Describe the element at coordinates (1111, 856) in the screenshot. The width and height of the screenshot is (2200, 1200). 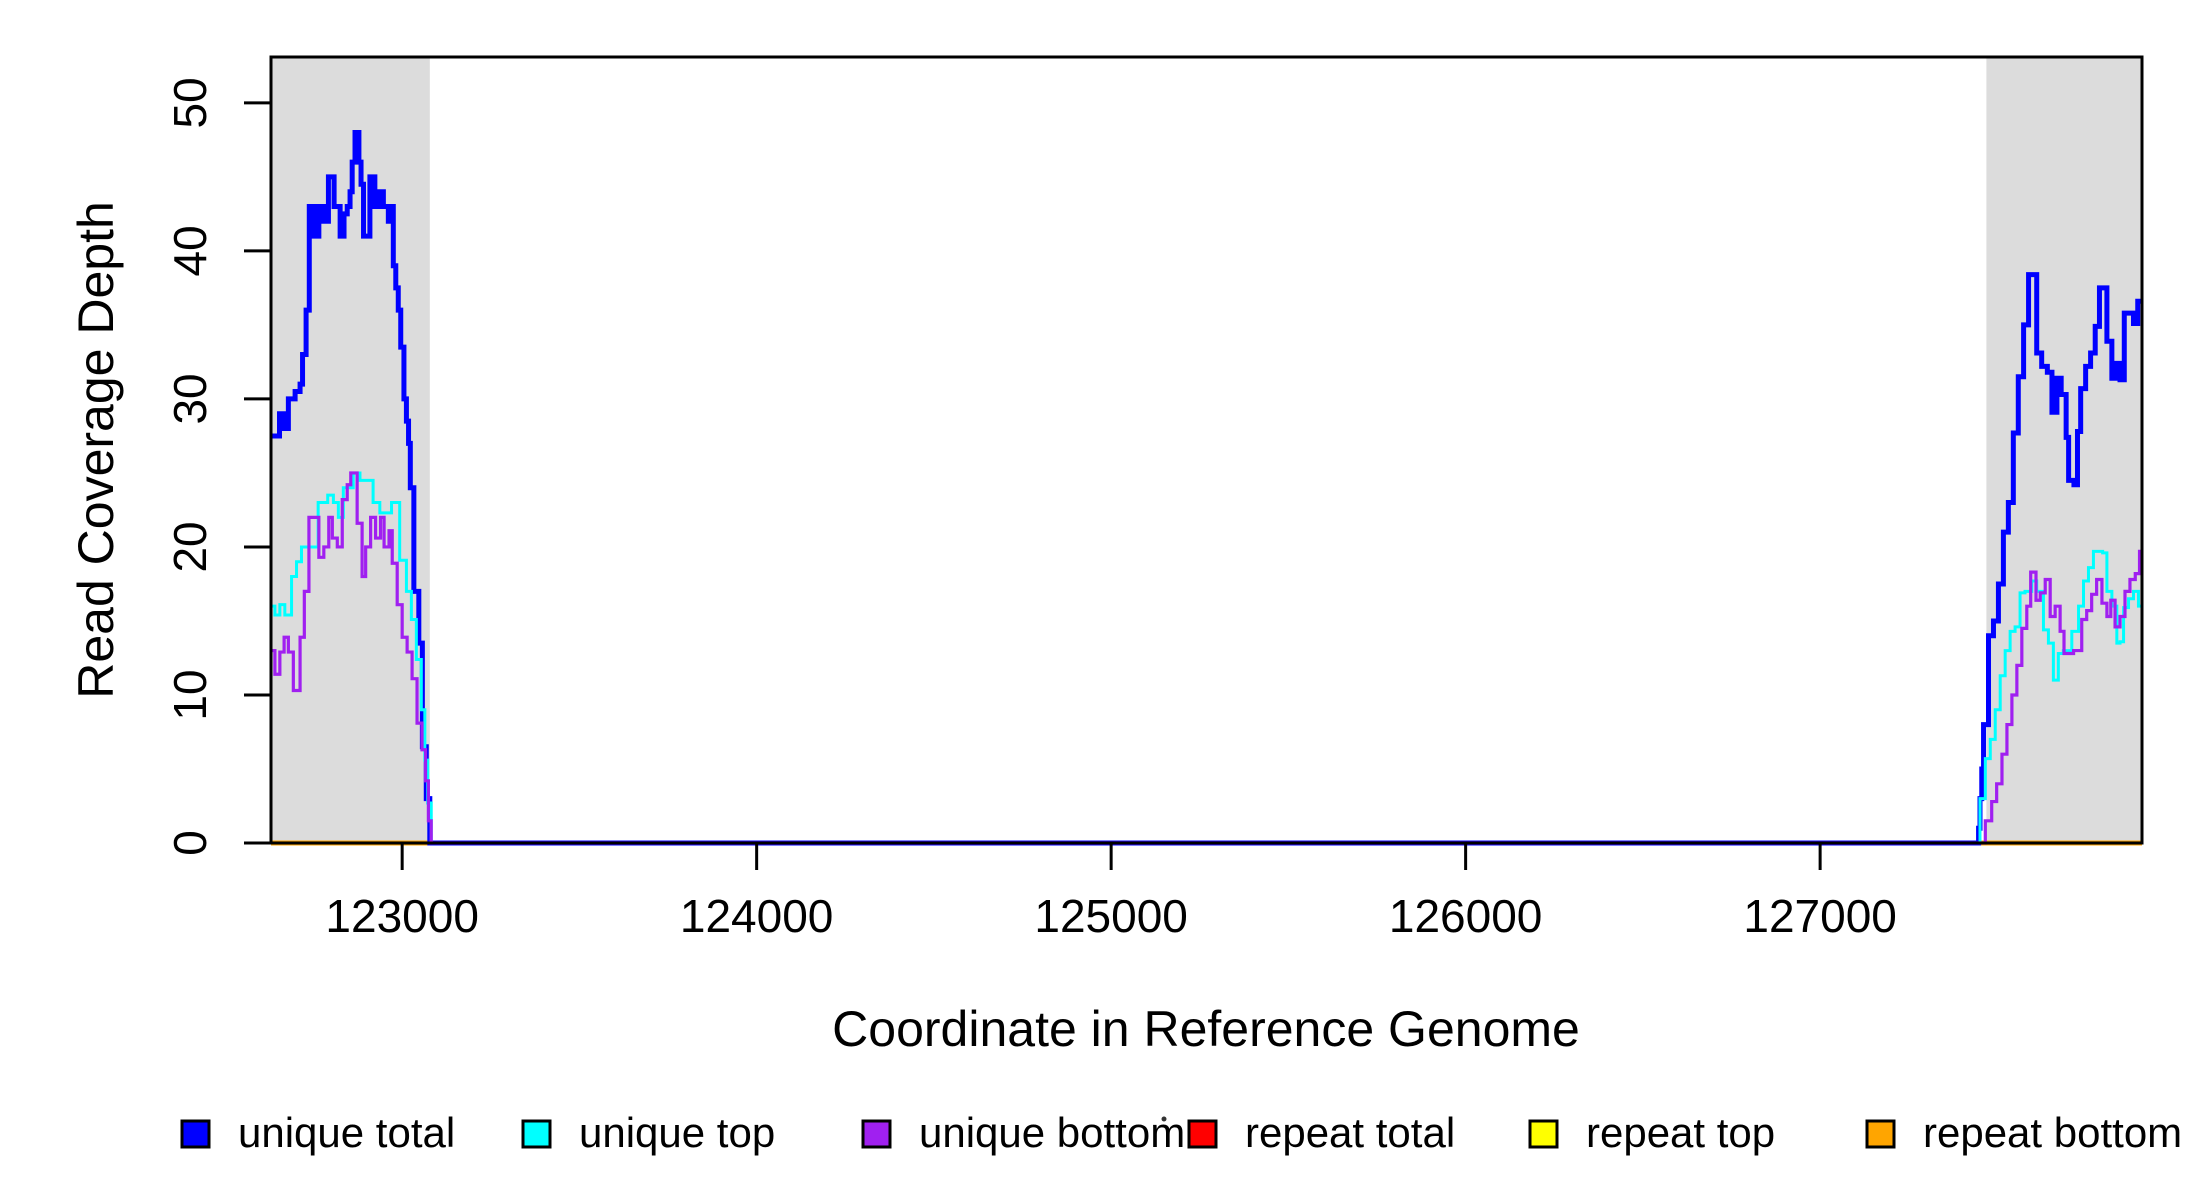
I see `x-tick-marks` at that location.